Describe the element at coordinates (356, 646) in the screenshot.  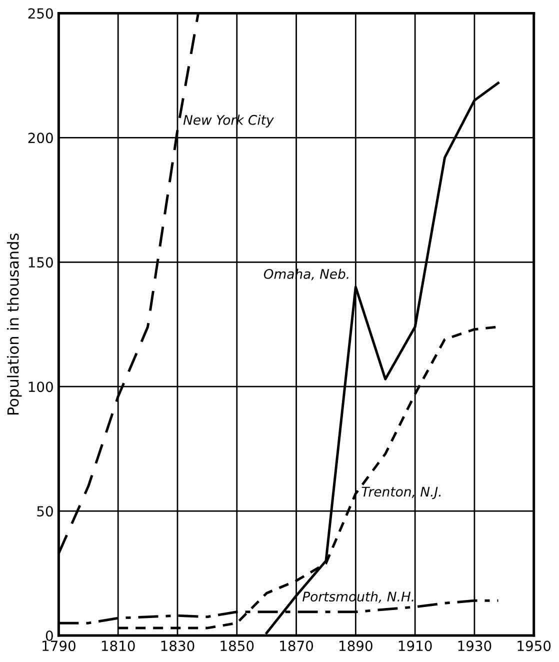
I see `x-tick-label: 1890` at that location.